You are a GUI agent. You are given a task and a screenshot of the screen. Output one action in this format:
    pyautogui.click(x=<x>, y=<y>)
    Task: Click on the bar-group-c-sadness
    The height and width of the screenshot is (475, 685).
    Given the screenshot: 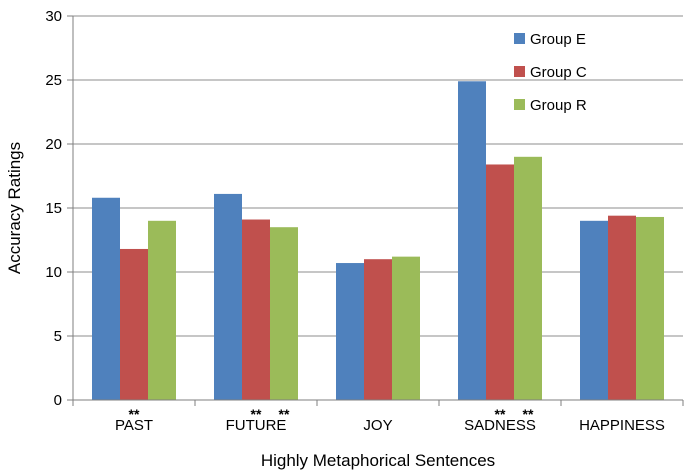 What is the action you would take?
    pyautogui.click(x=500, y=282)
    